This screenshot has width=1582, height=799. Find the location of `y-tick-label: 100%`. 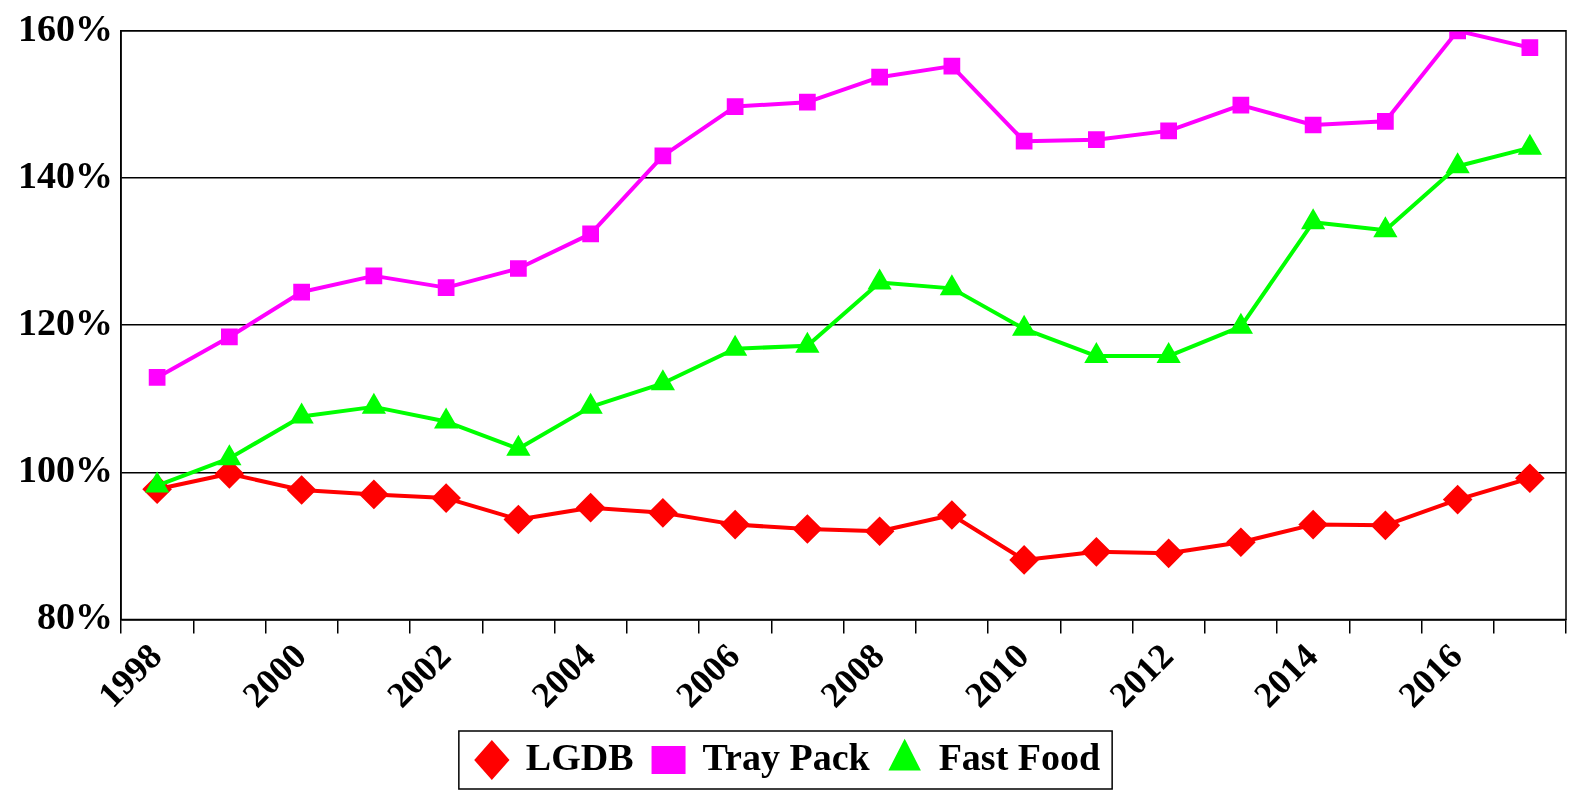

y-tick-label: 100% is located at coordinates (65, 469).